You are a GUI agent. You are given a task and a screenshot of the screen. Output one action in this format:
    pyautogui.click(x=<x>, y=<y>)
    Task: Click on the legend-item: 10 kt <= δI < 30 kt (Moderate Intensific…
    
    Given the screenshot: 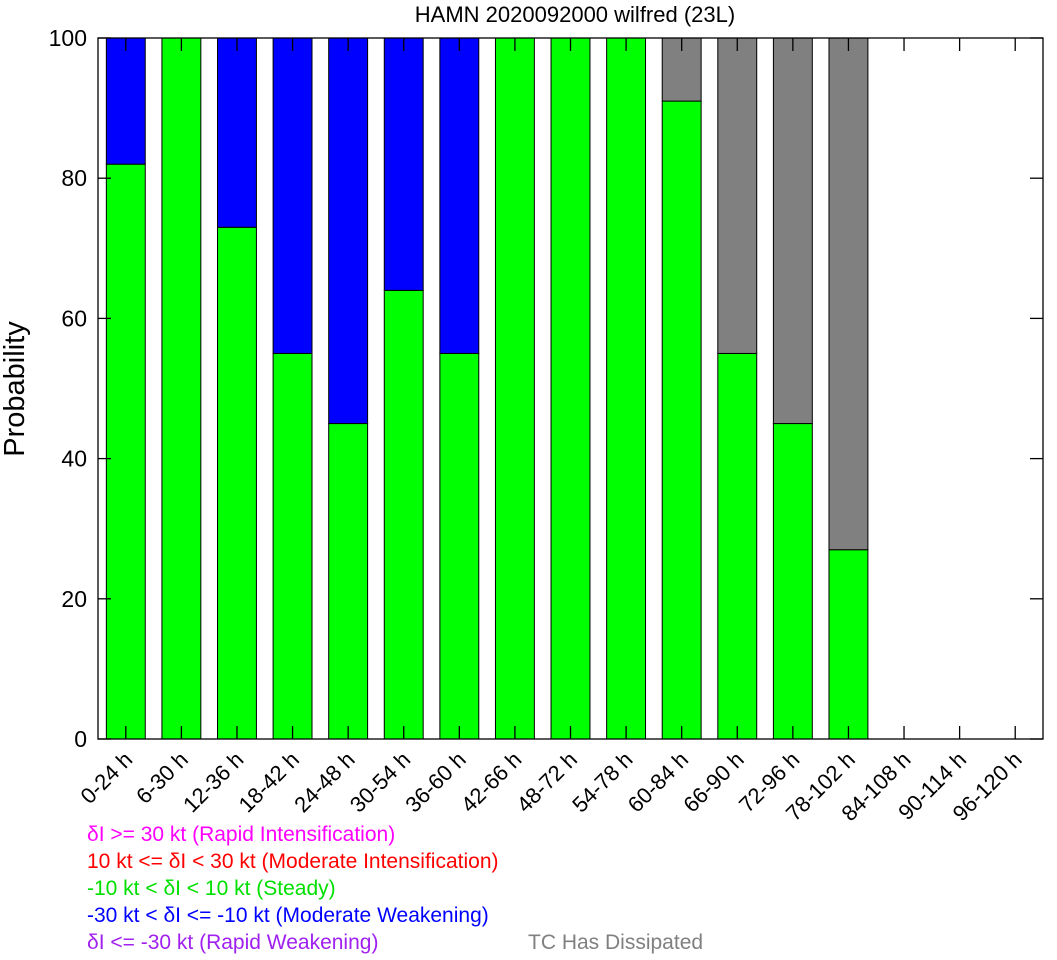 What is the action you would take?
    pyautogui.click(x=293, y=861)
    